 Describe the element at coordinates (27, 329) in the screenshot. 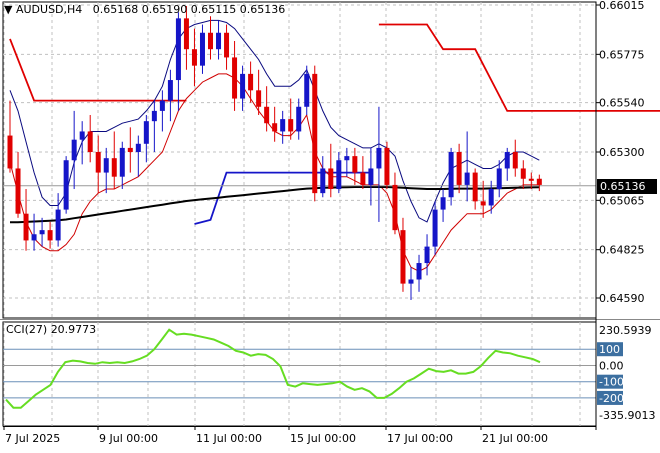

I see `cci-label: CCI(27)` at that location.